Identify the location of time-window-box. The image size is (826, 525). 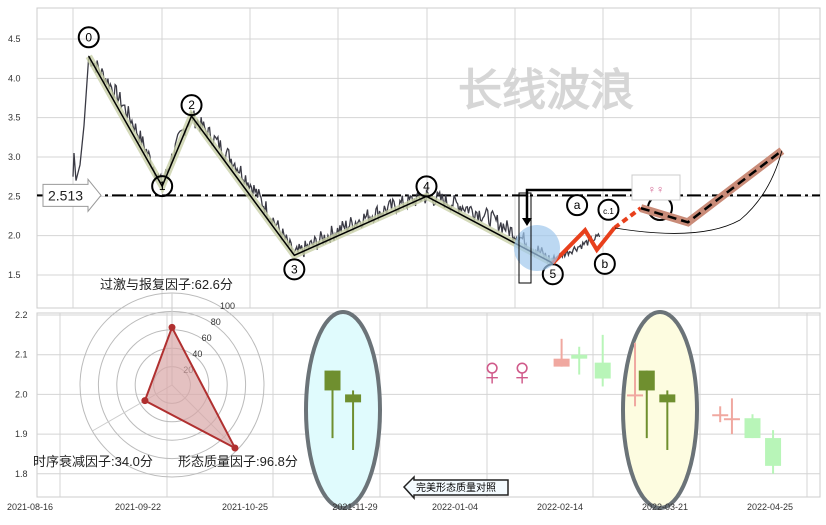
(525, 238).